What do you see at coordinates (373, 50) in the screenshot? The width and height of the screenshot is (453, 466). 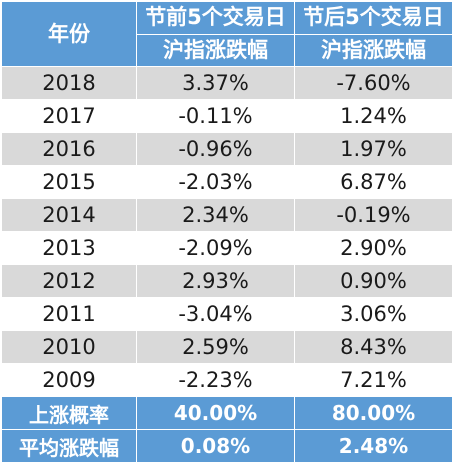 I see `header-after-line2: 沪指涨跌幅` at bounding box center [373, 50].